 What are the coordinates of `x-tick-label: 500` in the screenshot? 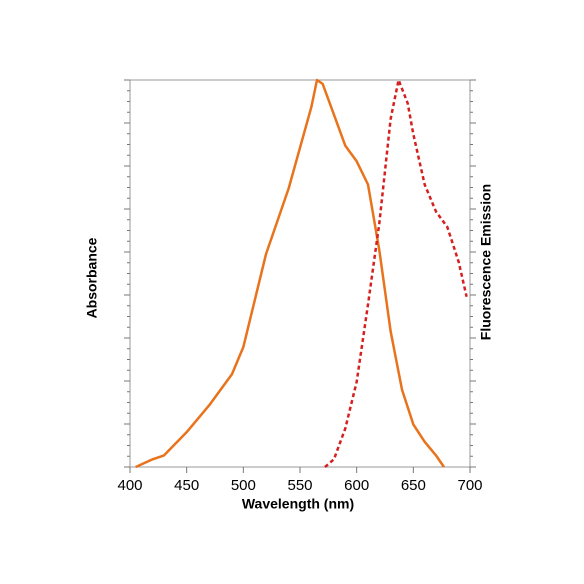 It's located at (243, 485).